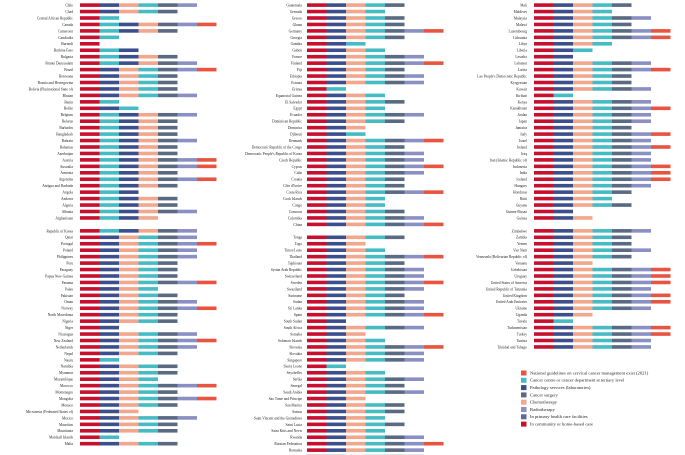 This screenshot has width=685, height=455. Describe the element at coordinates (298, 25) in the screenshot. I see `country-label: Ghana` at that location.